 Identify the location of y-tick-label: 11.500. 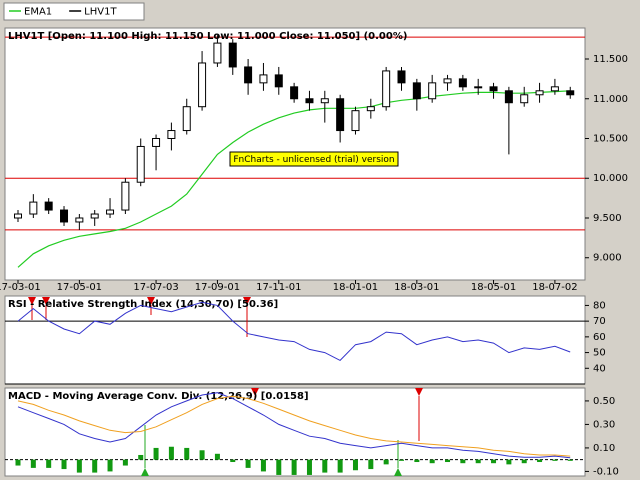
(610, 59).